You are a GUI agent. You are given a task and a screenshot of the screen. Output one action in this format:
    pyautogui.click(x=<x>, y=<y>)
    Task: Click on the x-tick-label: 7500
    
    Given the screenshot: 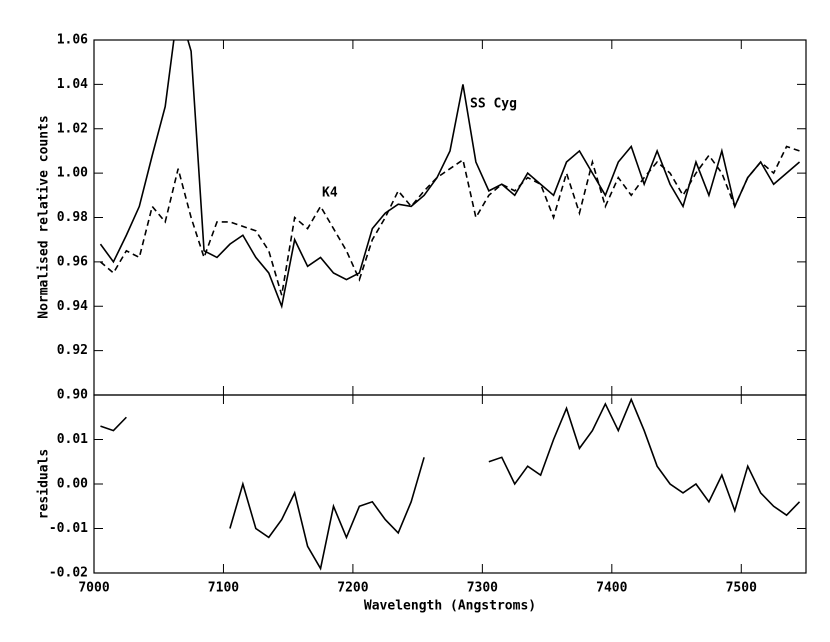 What is the action you would take?
    pyautogui.click(x=741, y=588)
    